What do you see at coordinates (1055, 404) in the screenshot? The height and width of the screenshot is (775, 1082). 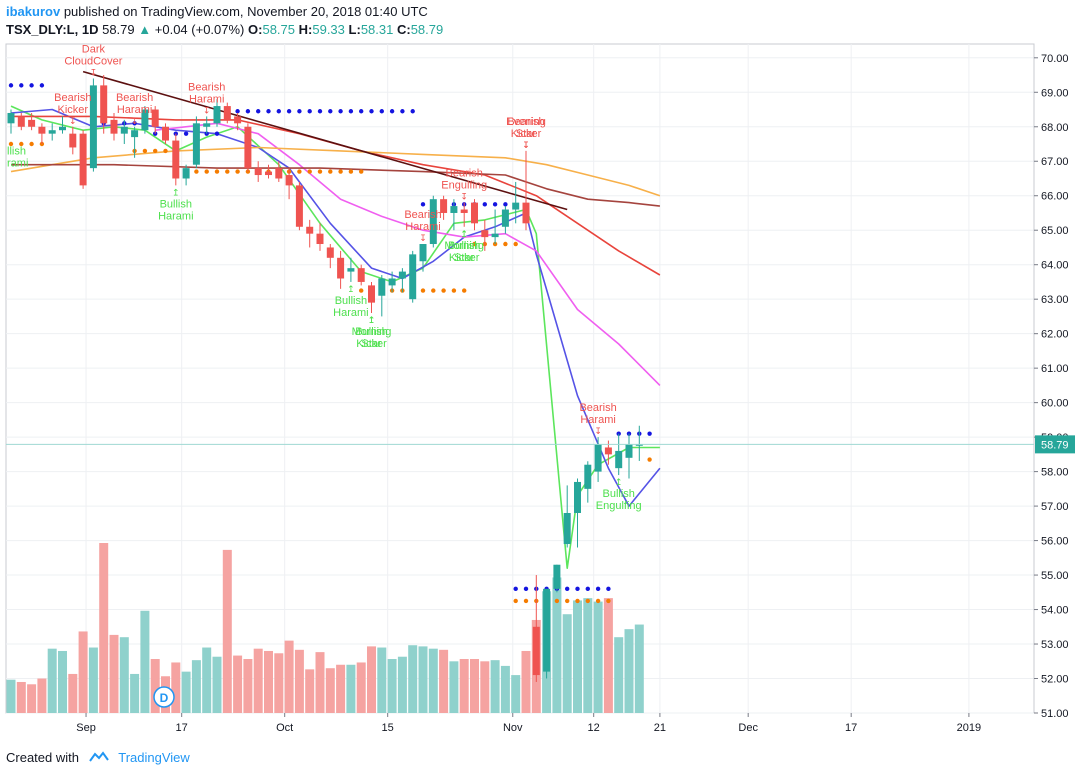 I see `y-tick-label: 60.00` at bounding box center [1055, 404].